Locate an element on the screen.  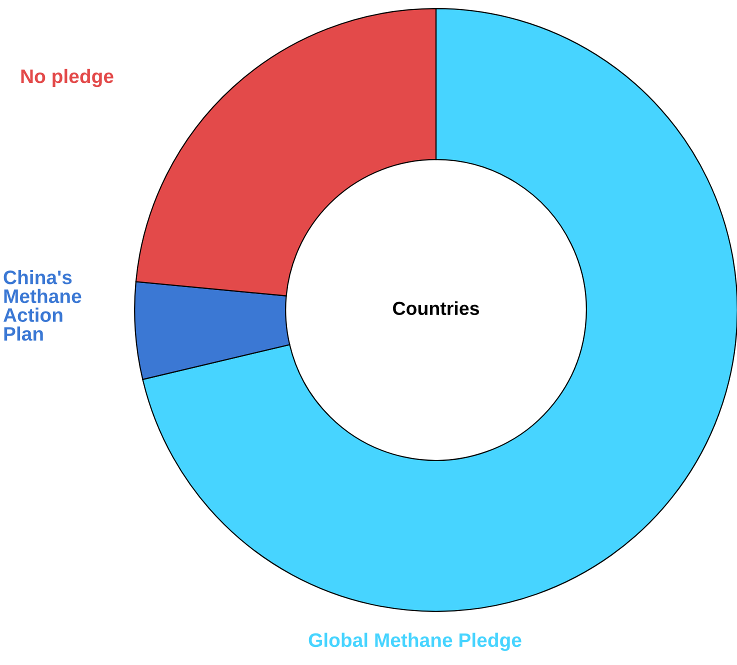
slice-label: Global Methane Pledge is located at coordinates (415, 641).